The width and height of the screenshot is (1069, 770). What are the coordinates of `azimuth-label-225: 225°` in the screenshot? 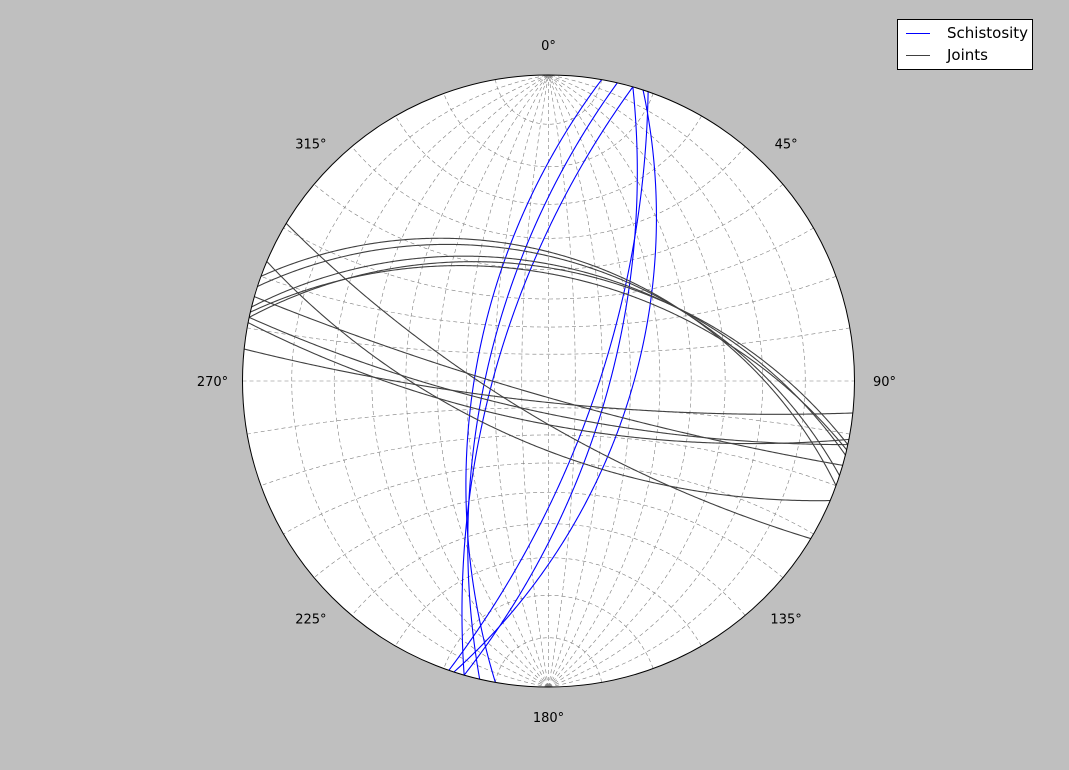 It's located at (310, 620).